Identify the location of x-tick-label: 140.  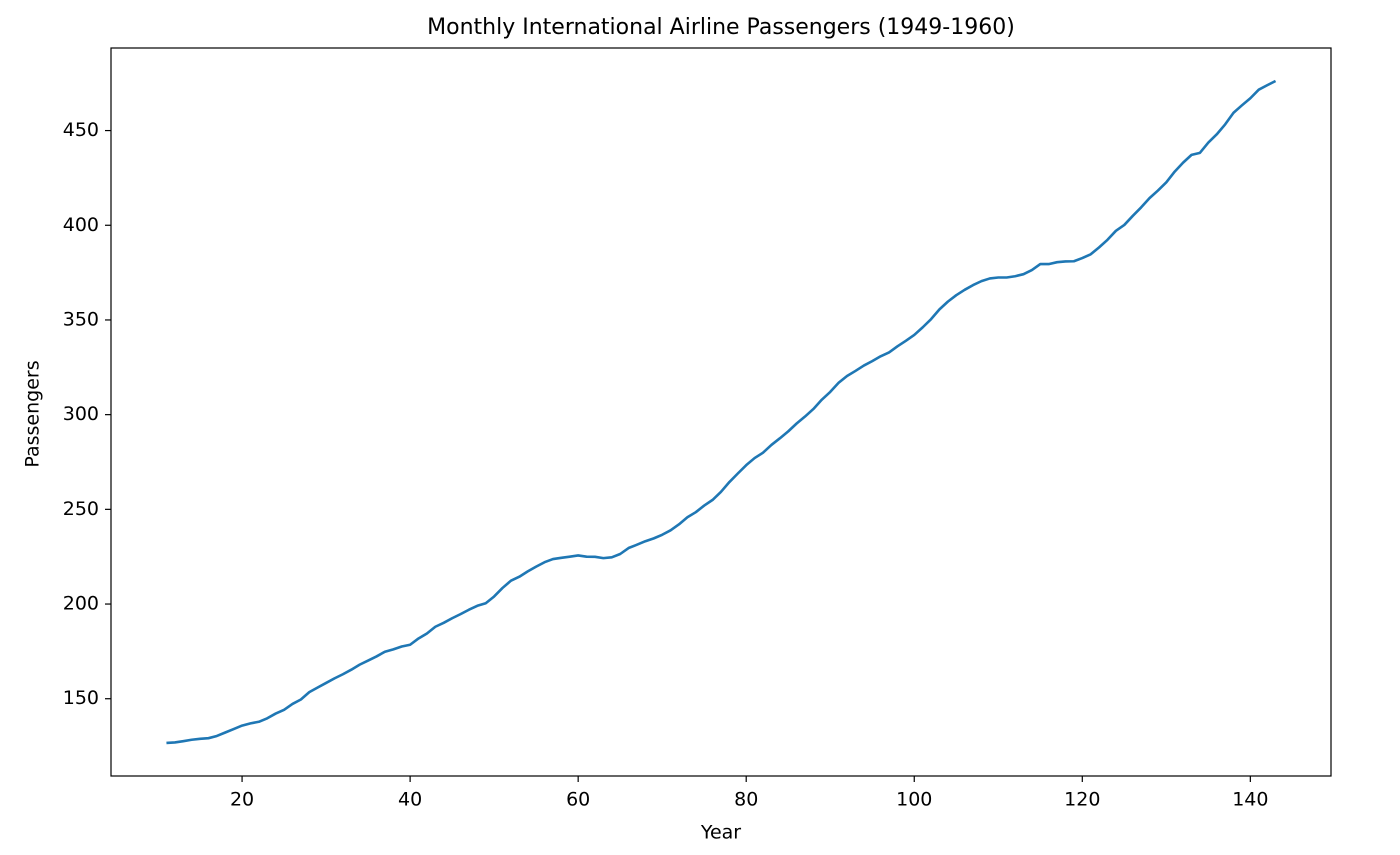
(1250, 800).